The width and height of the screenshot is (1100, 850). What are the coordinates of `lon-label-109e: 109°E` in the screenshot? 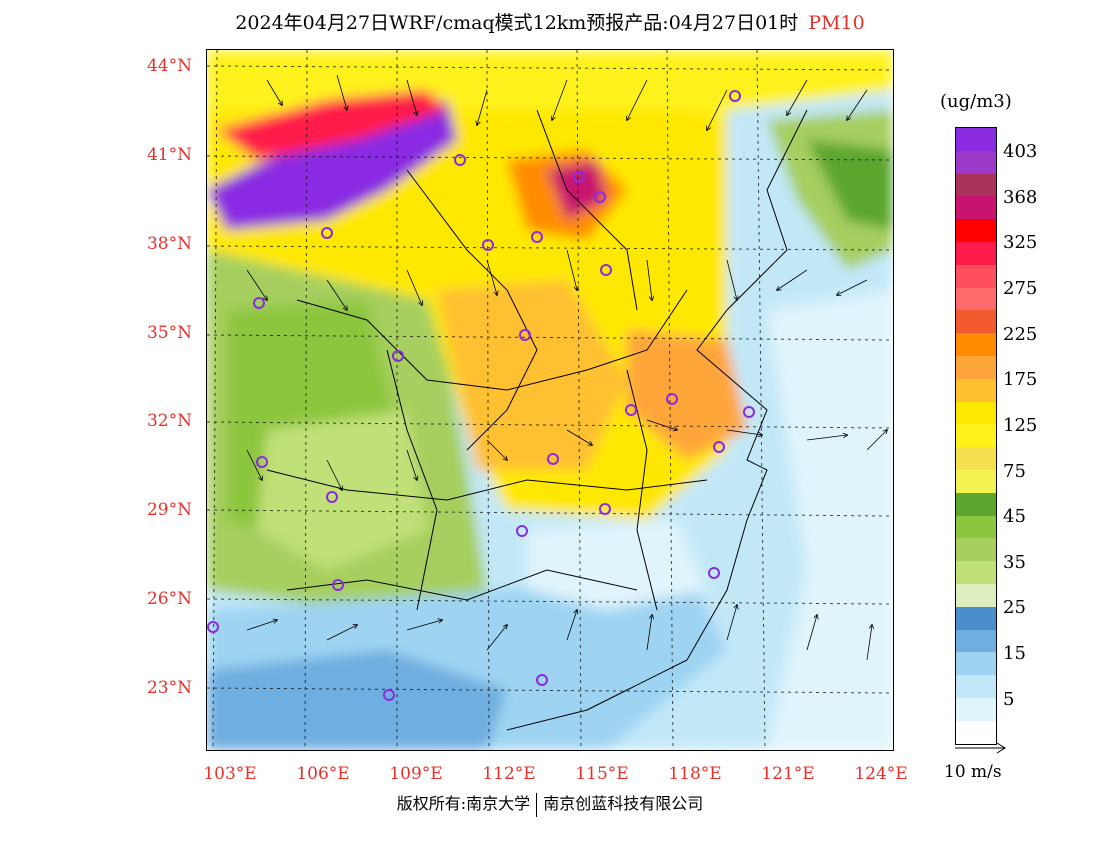 It's located at (416, 774).